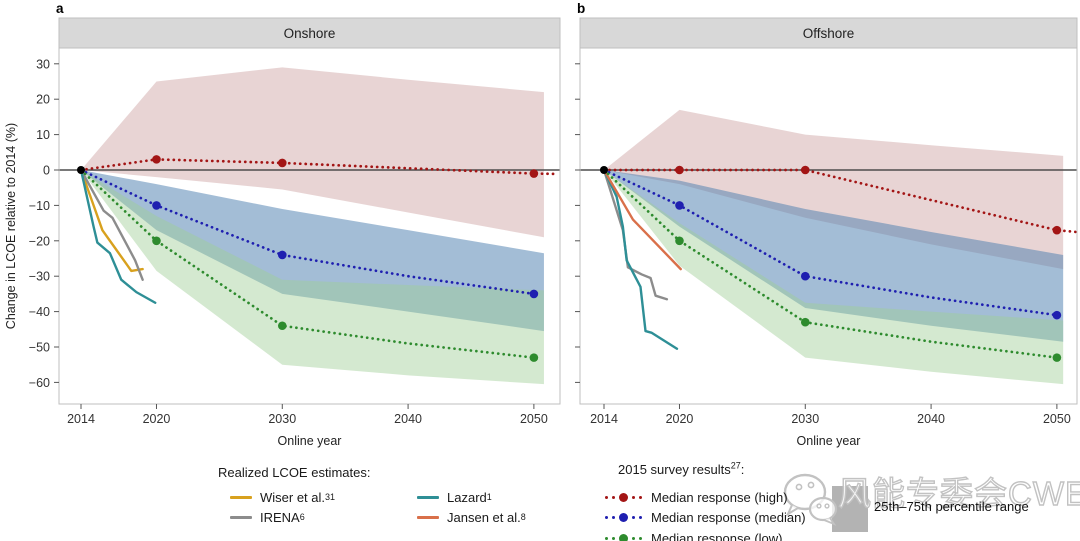 The image size is (1080, 541). I want to click on survey-legend-title-sup: 27, so click(735, 465).